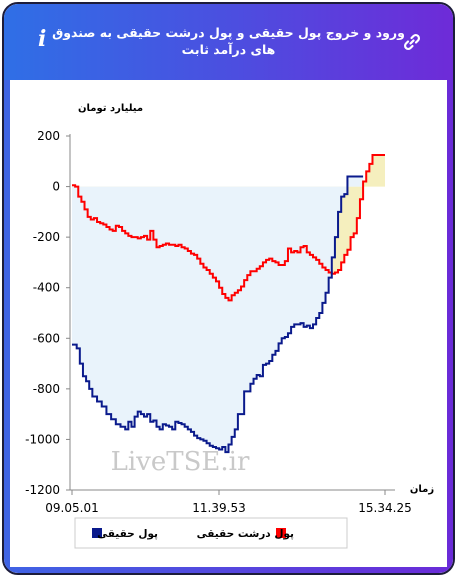 This screenshot has width=457, height=577. What do you see at coordinates (7, 326) in the screenshot?
I see `left-border-bar` at bounding box center [7, 326].